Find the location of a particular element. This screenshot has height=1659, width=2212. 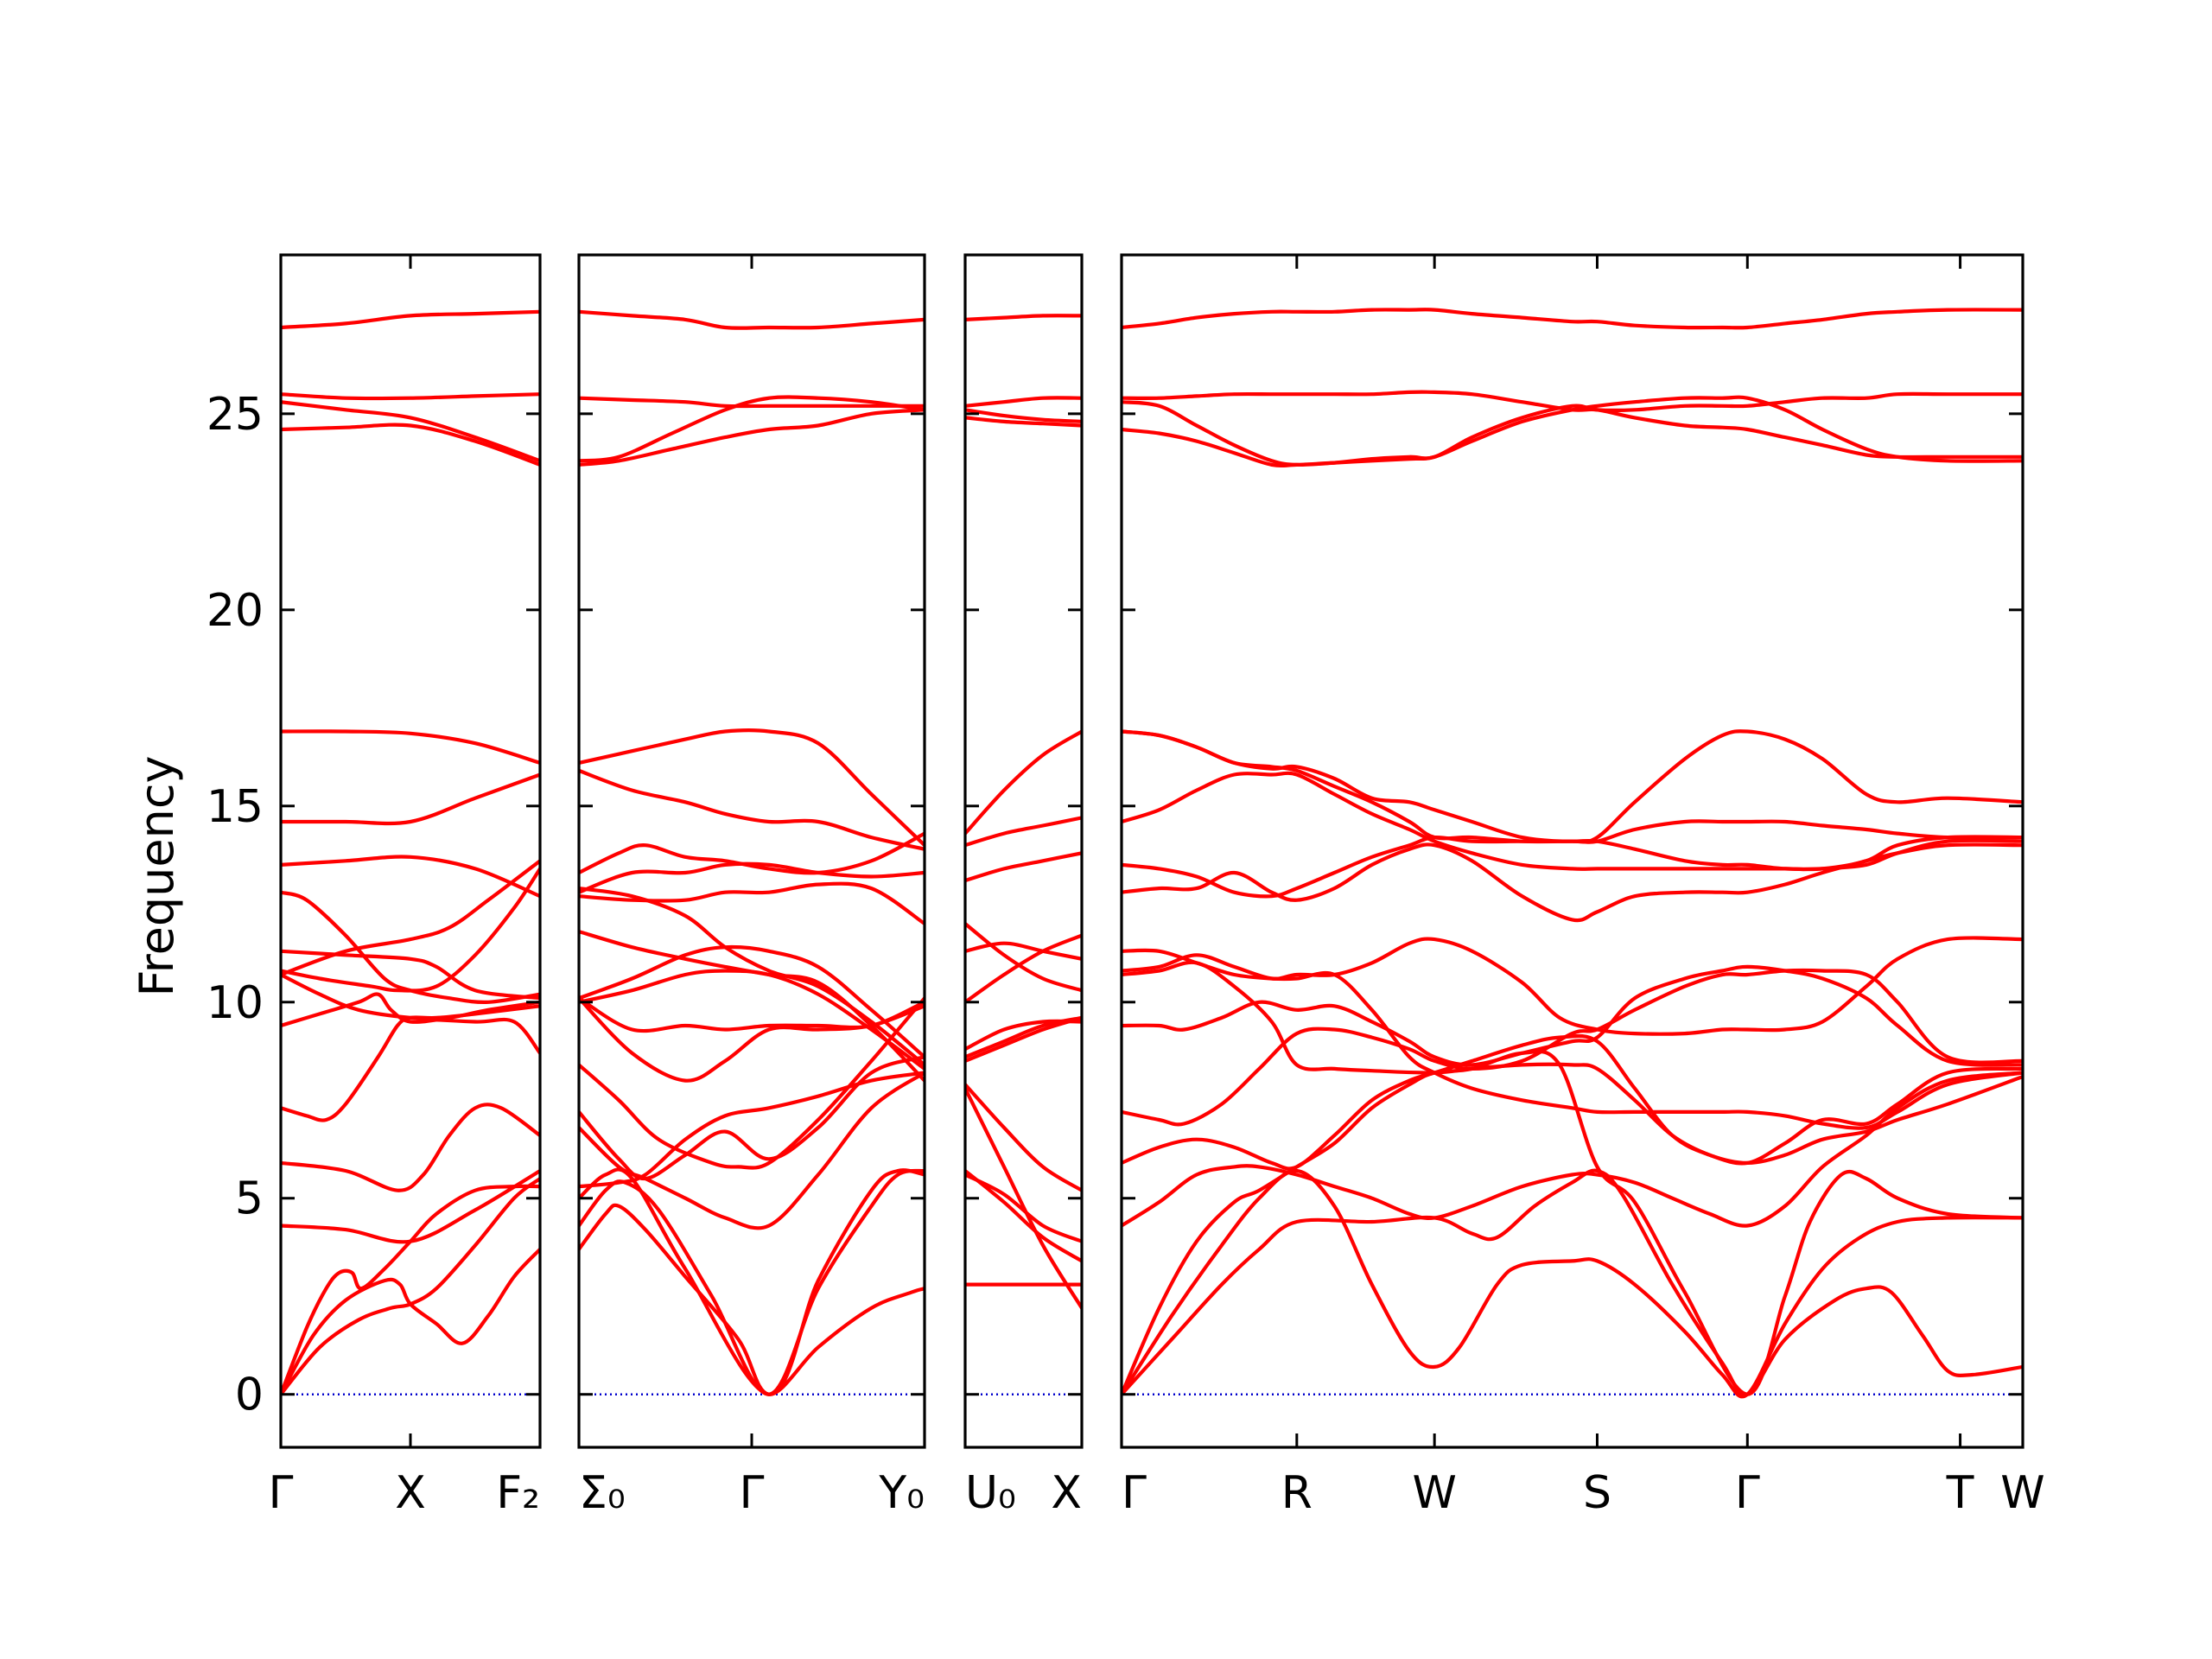

panel-1: Γ X F₂ is located at coordinates (405, 886).